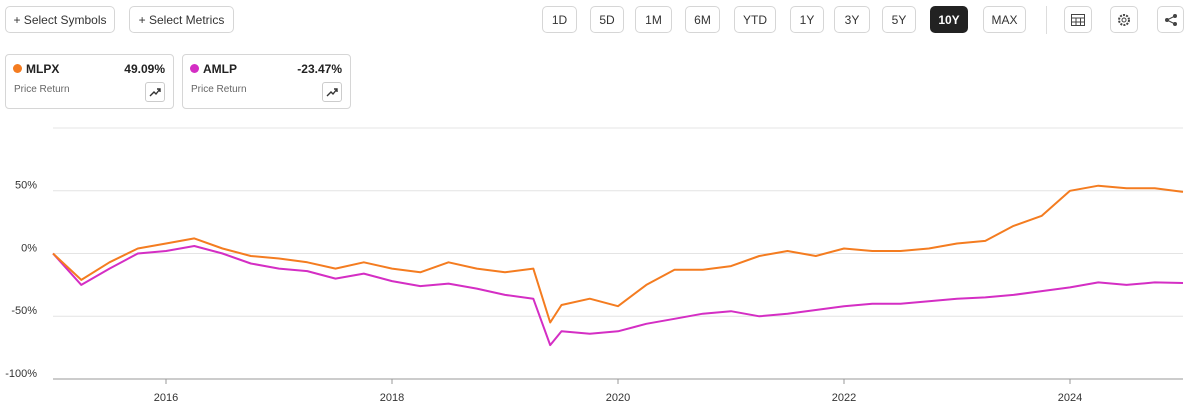 Image resolution: width=1195 pixels, height=416 pixels. What do you see at coordinates (1046, 20) in the screenshot?
I see `divider` at bounding box center [1046, 20].